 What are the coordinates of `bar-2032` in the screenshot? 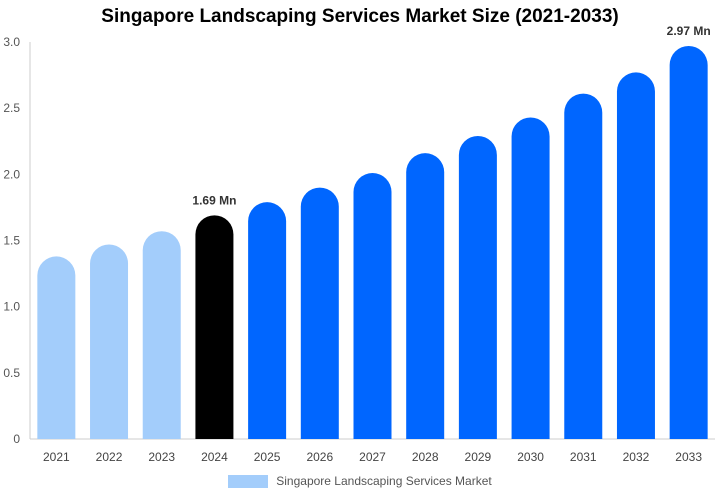 It's located at (635, 255).